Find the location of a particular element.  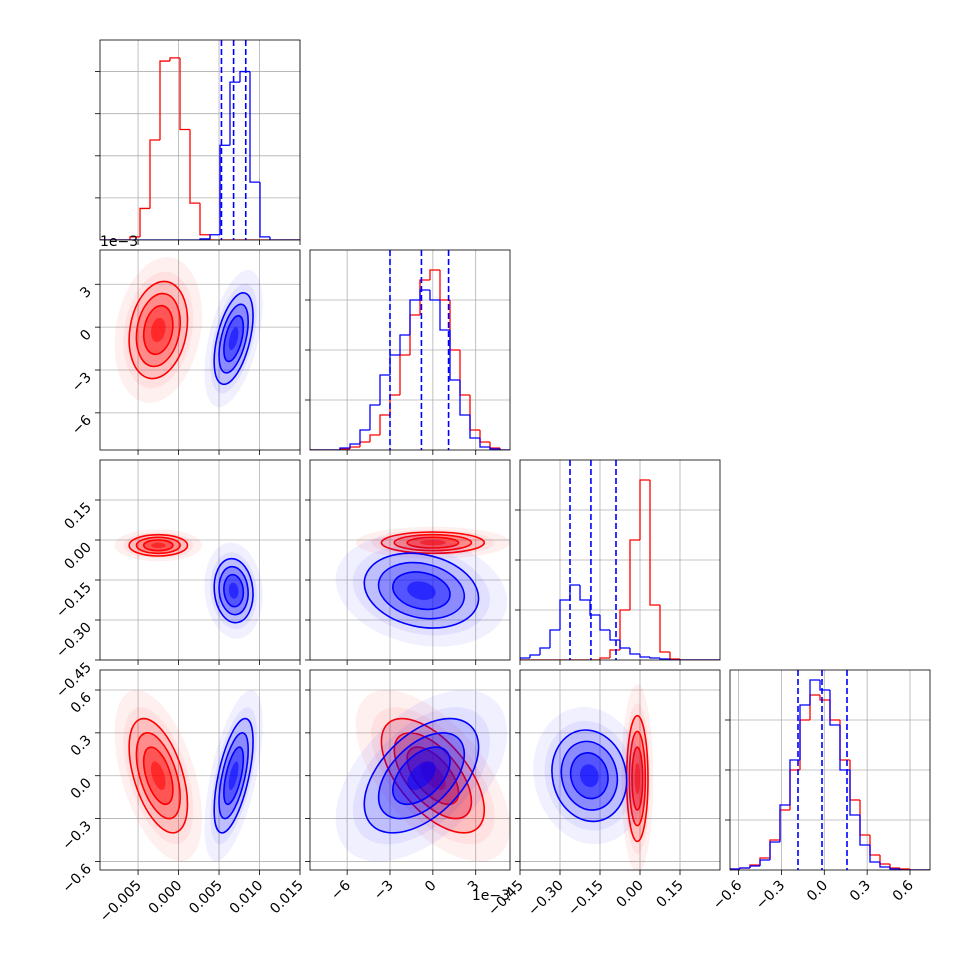

x-tick-label: −3 is located at coordinates (384, 891).